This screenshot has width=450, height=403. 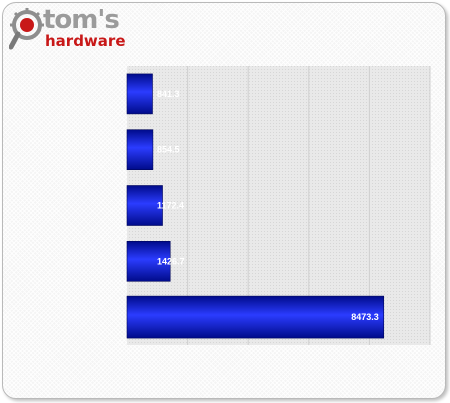 I want to click on bar-value-label: 841.3, so click(x=168, y=94).